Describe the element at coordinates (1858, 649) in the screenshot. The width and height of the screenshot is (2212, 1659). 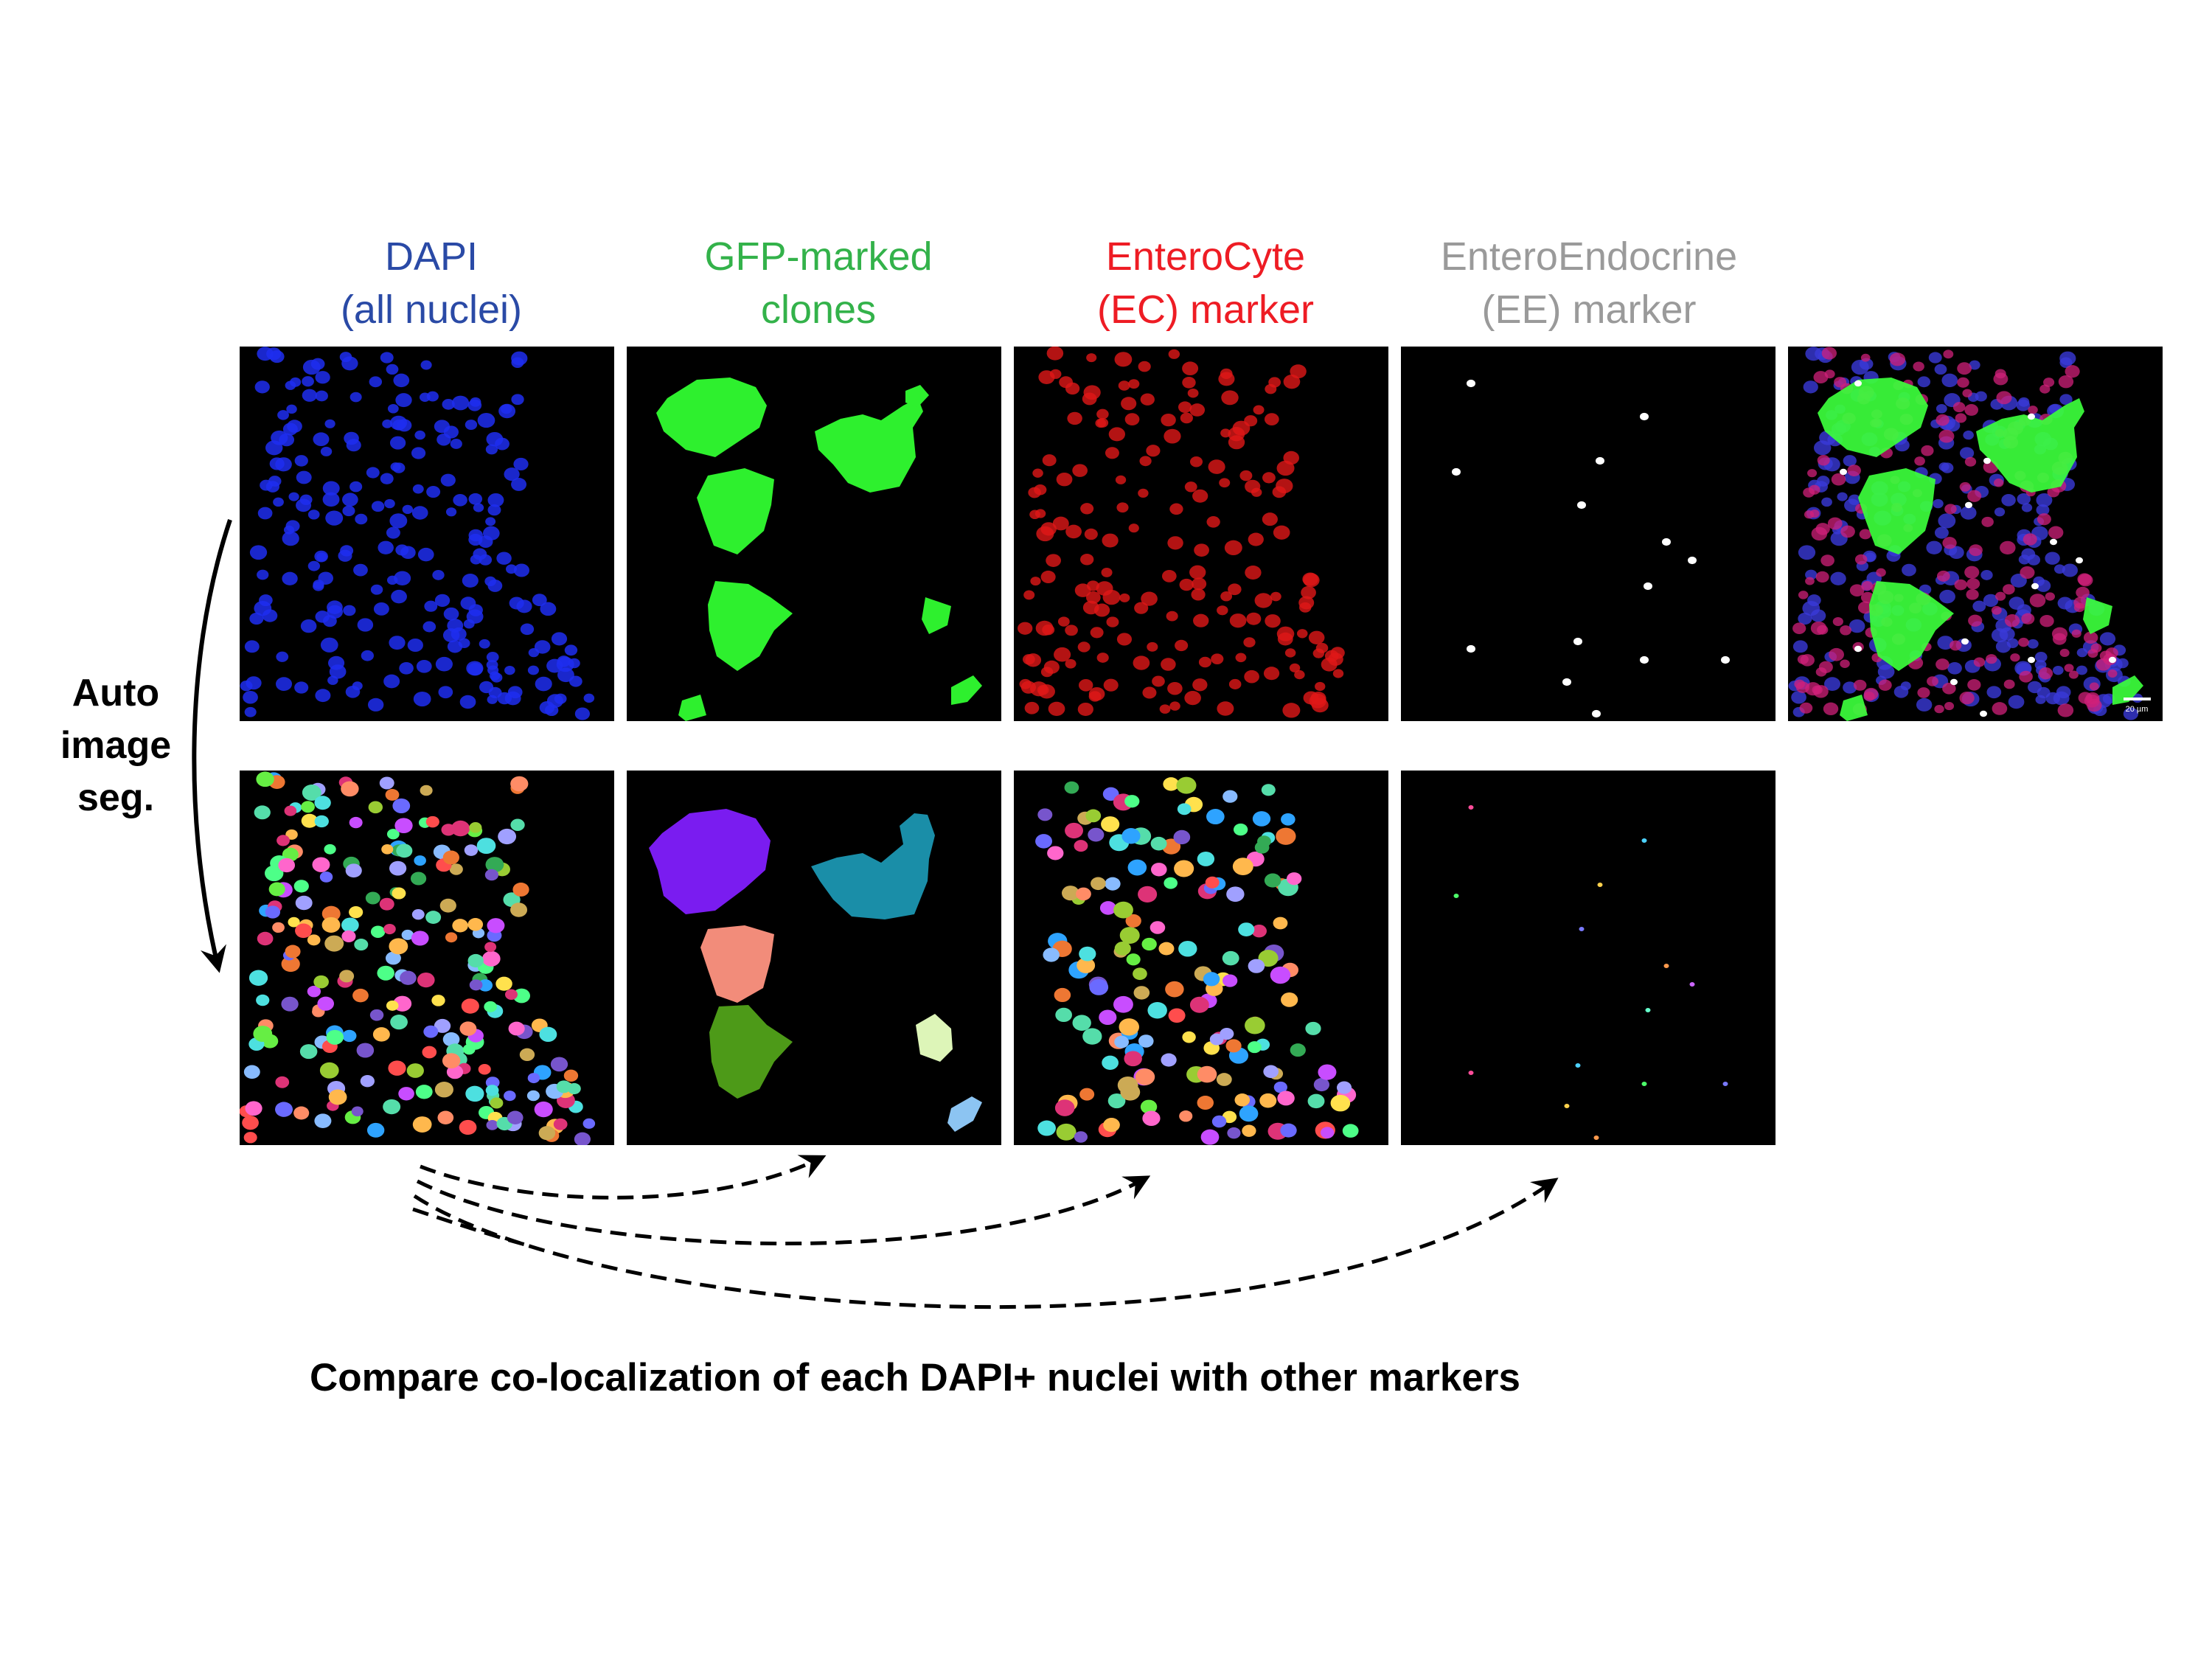
I see `merged-ee-nucleus` at that location.